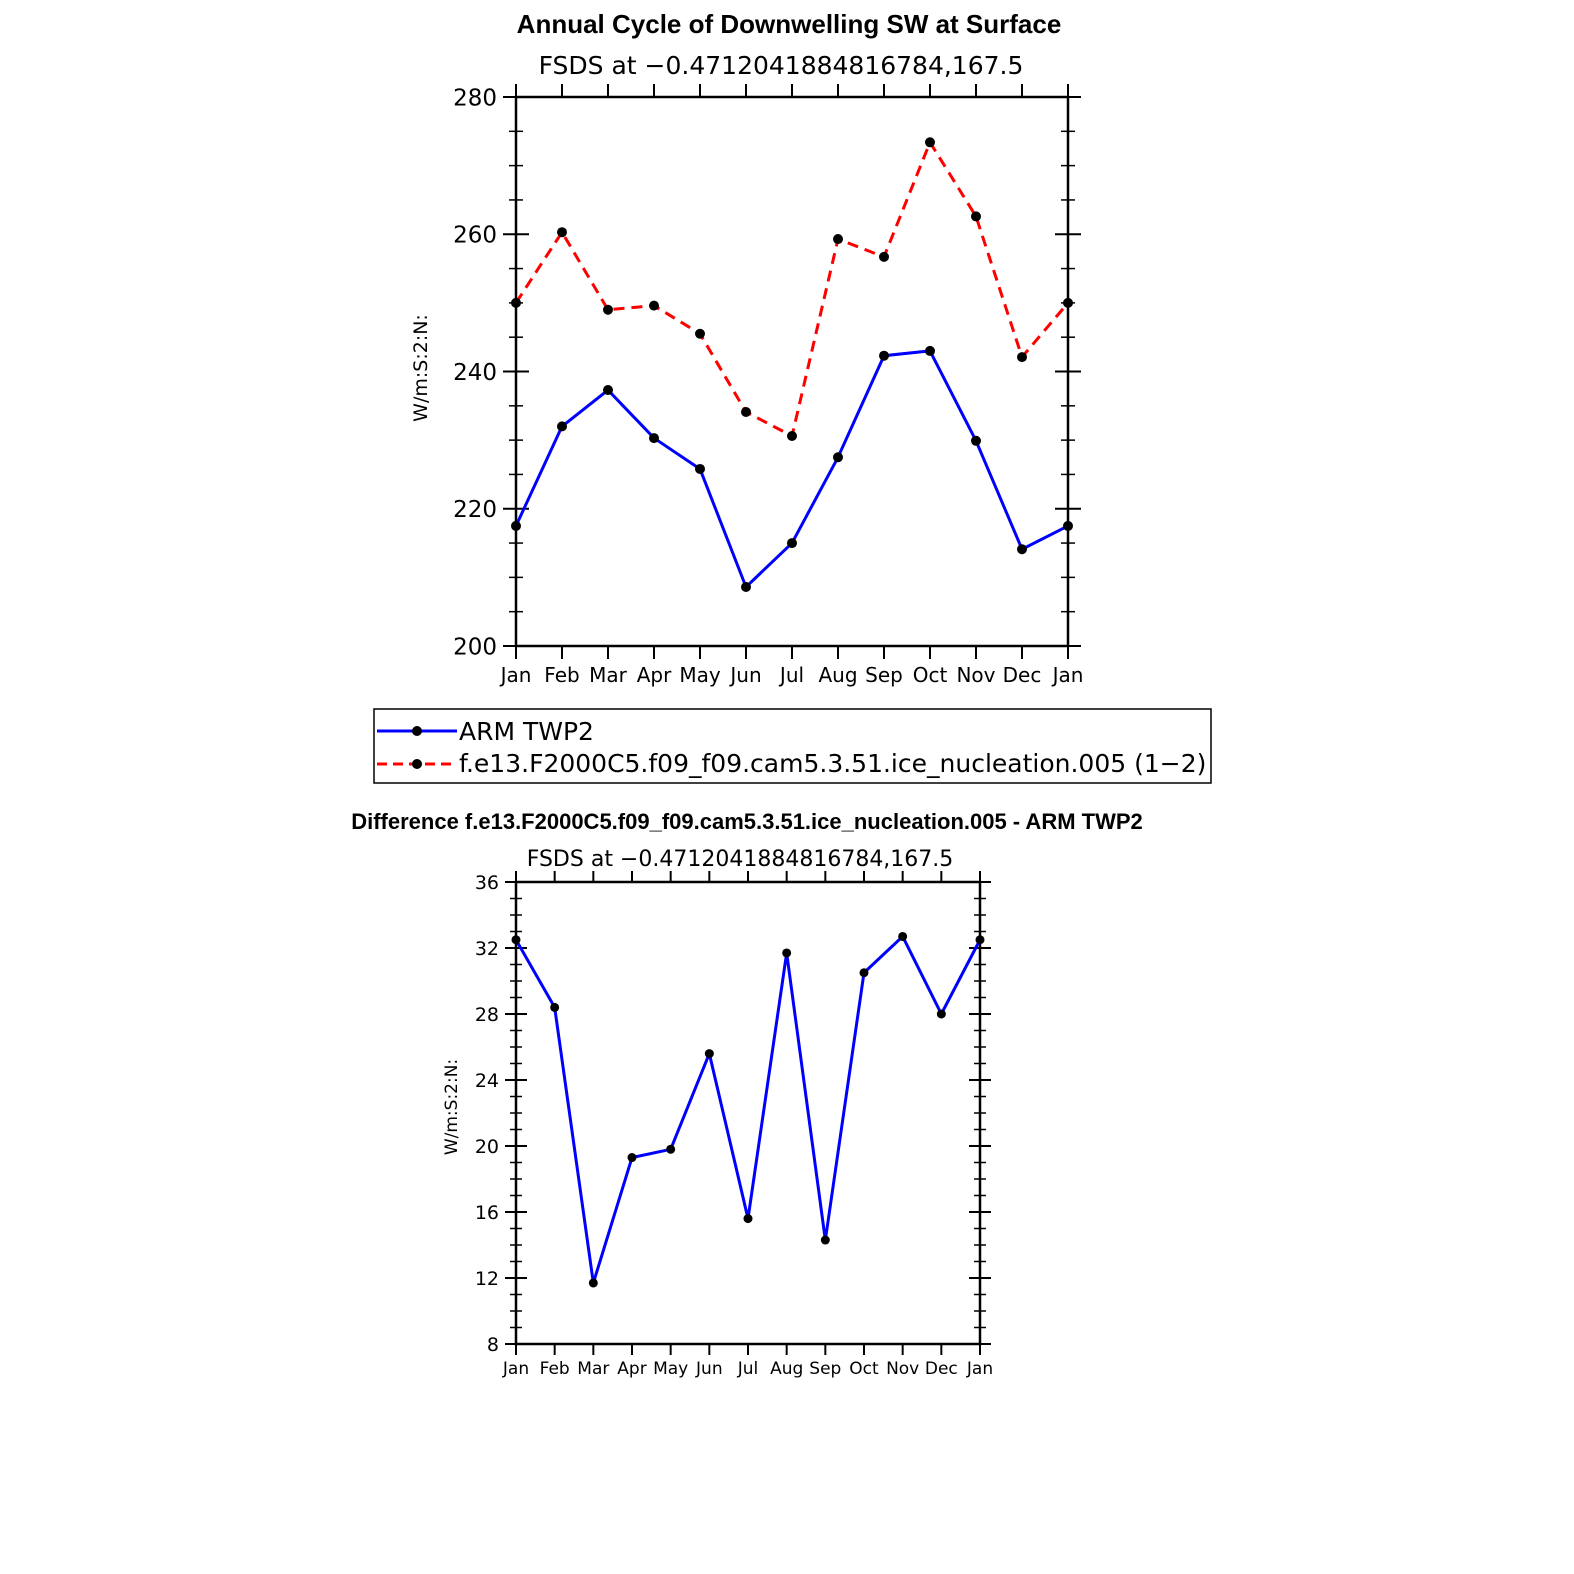 The width and height of the screenshot is (1574, 1574). I want to click on y-tick-label: 12, so click(487, 1279).